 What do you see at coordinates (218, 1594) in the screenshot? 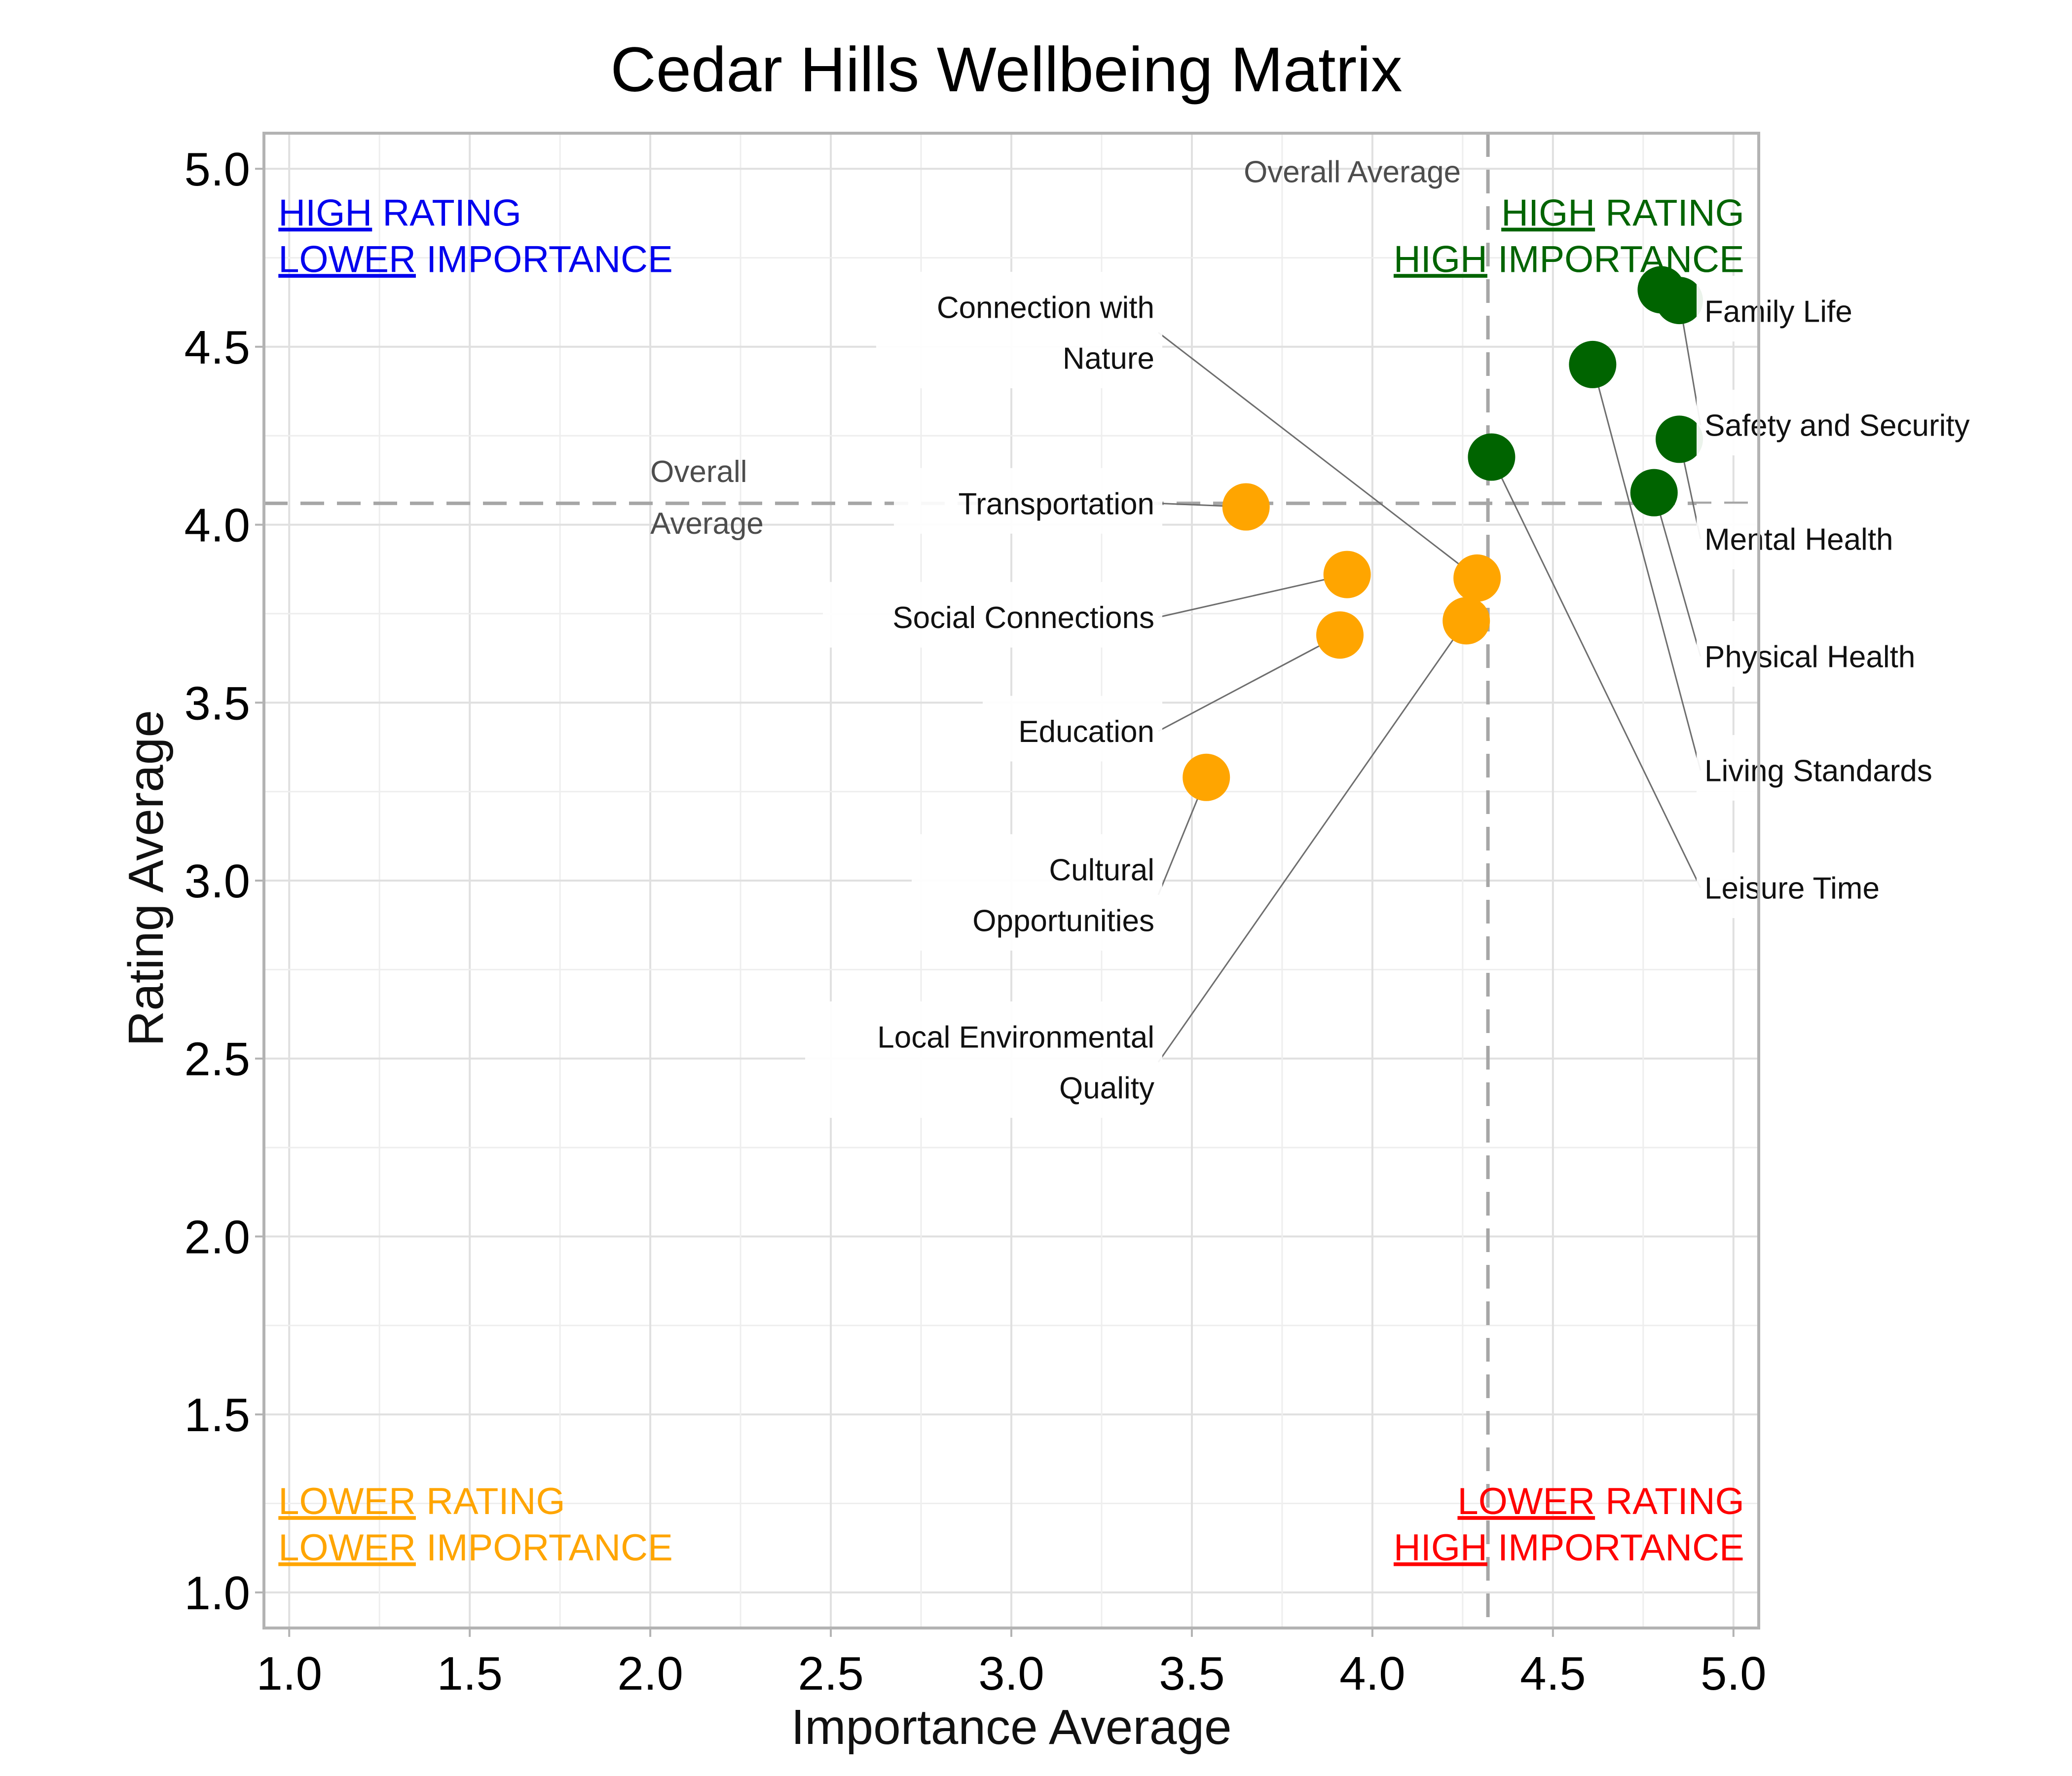
I see `y-tick-label: 1.0` at bounding box center [218, 1594].